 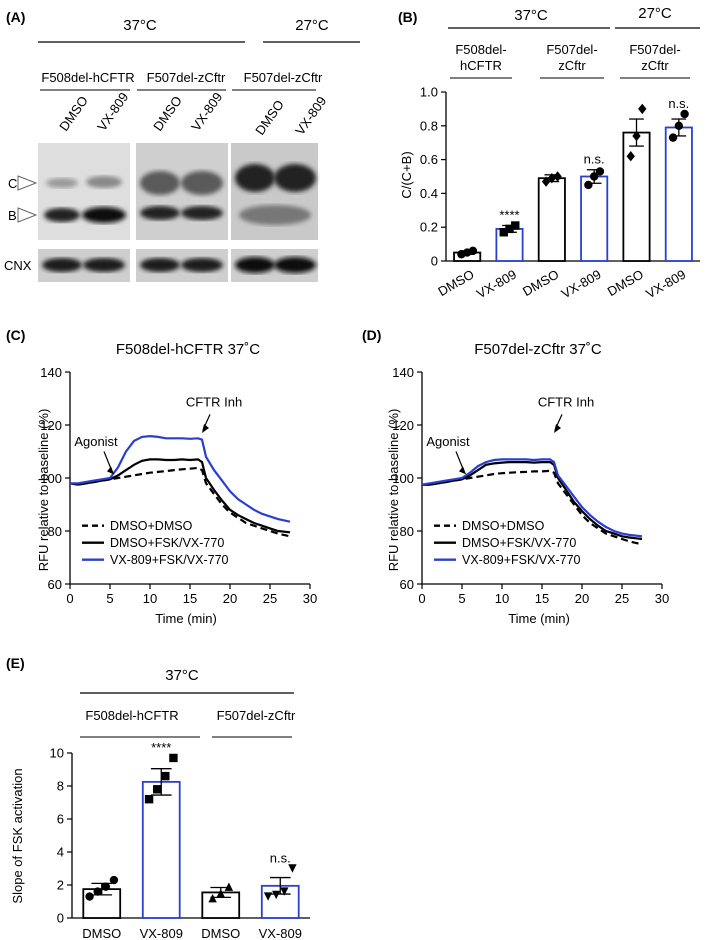 I want to click on legend-label: DMSO+DMSO, so click(x=151, y=526).